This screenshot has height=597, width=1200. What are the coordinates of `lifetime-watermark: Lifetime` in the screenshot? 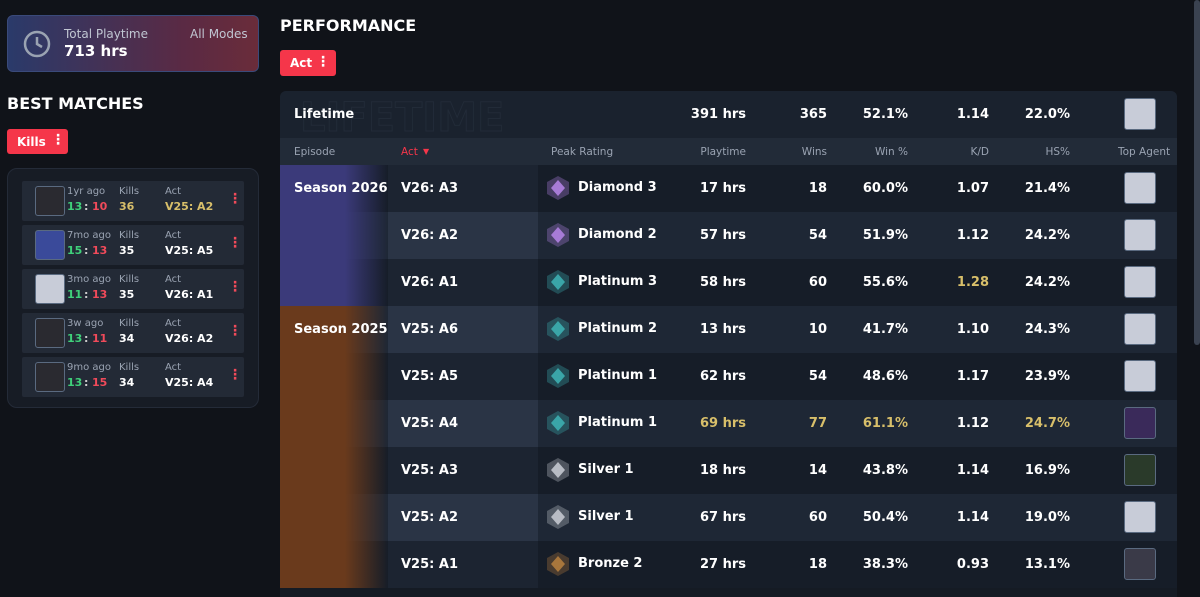 It's located at (402, 118).